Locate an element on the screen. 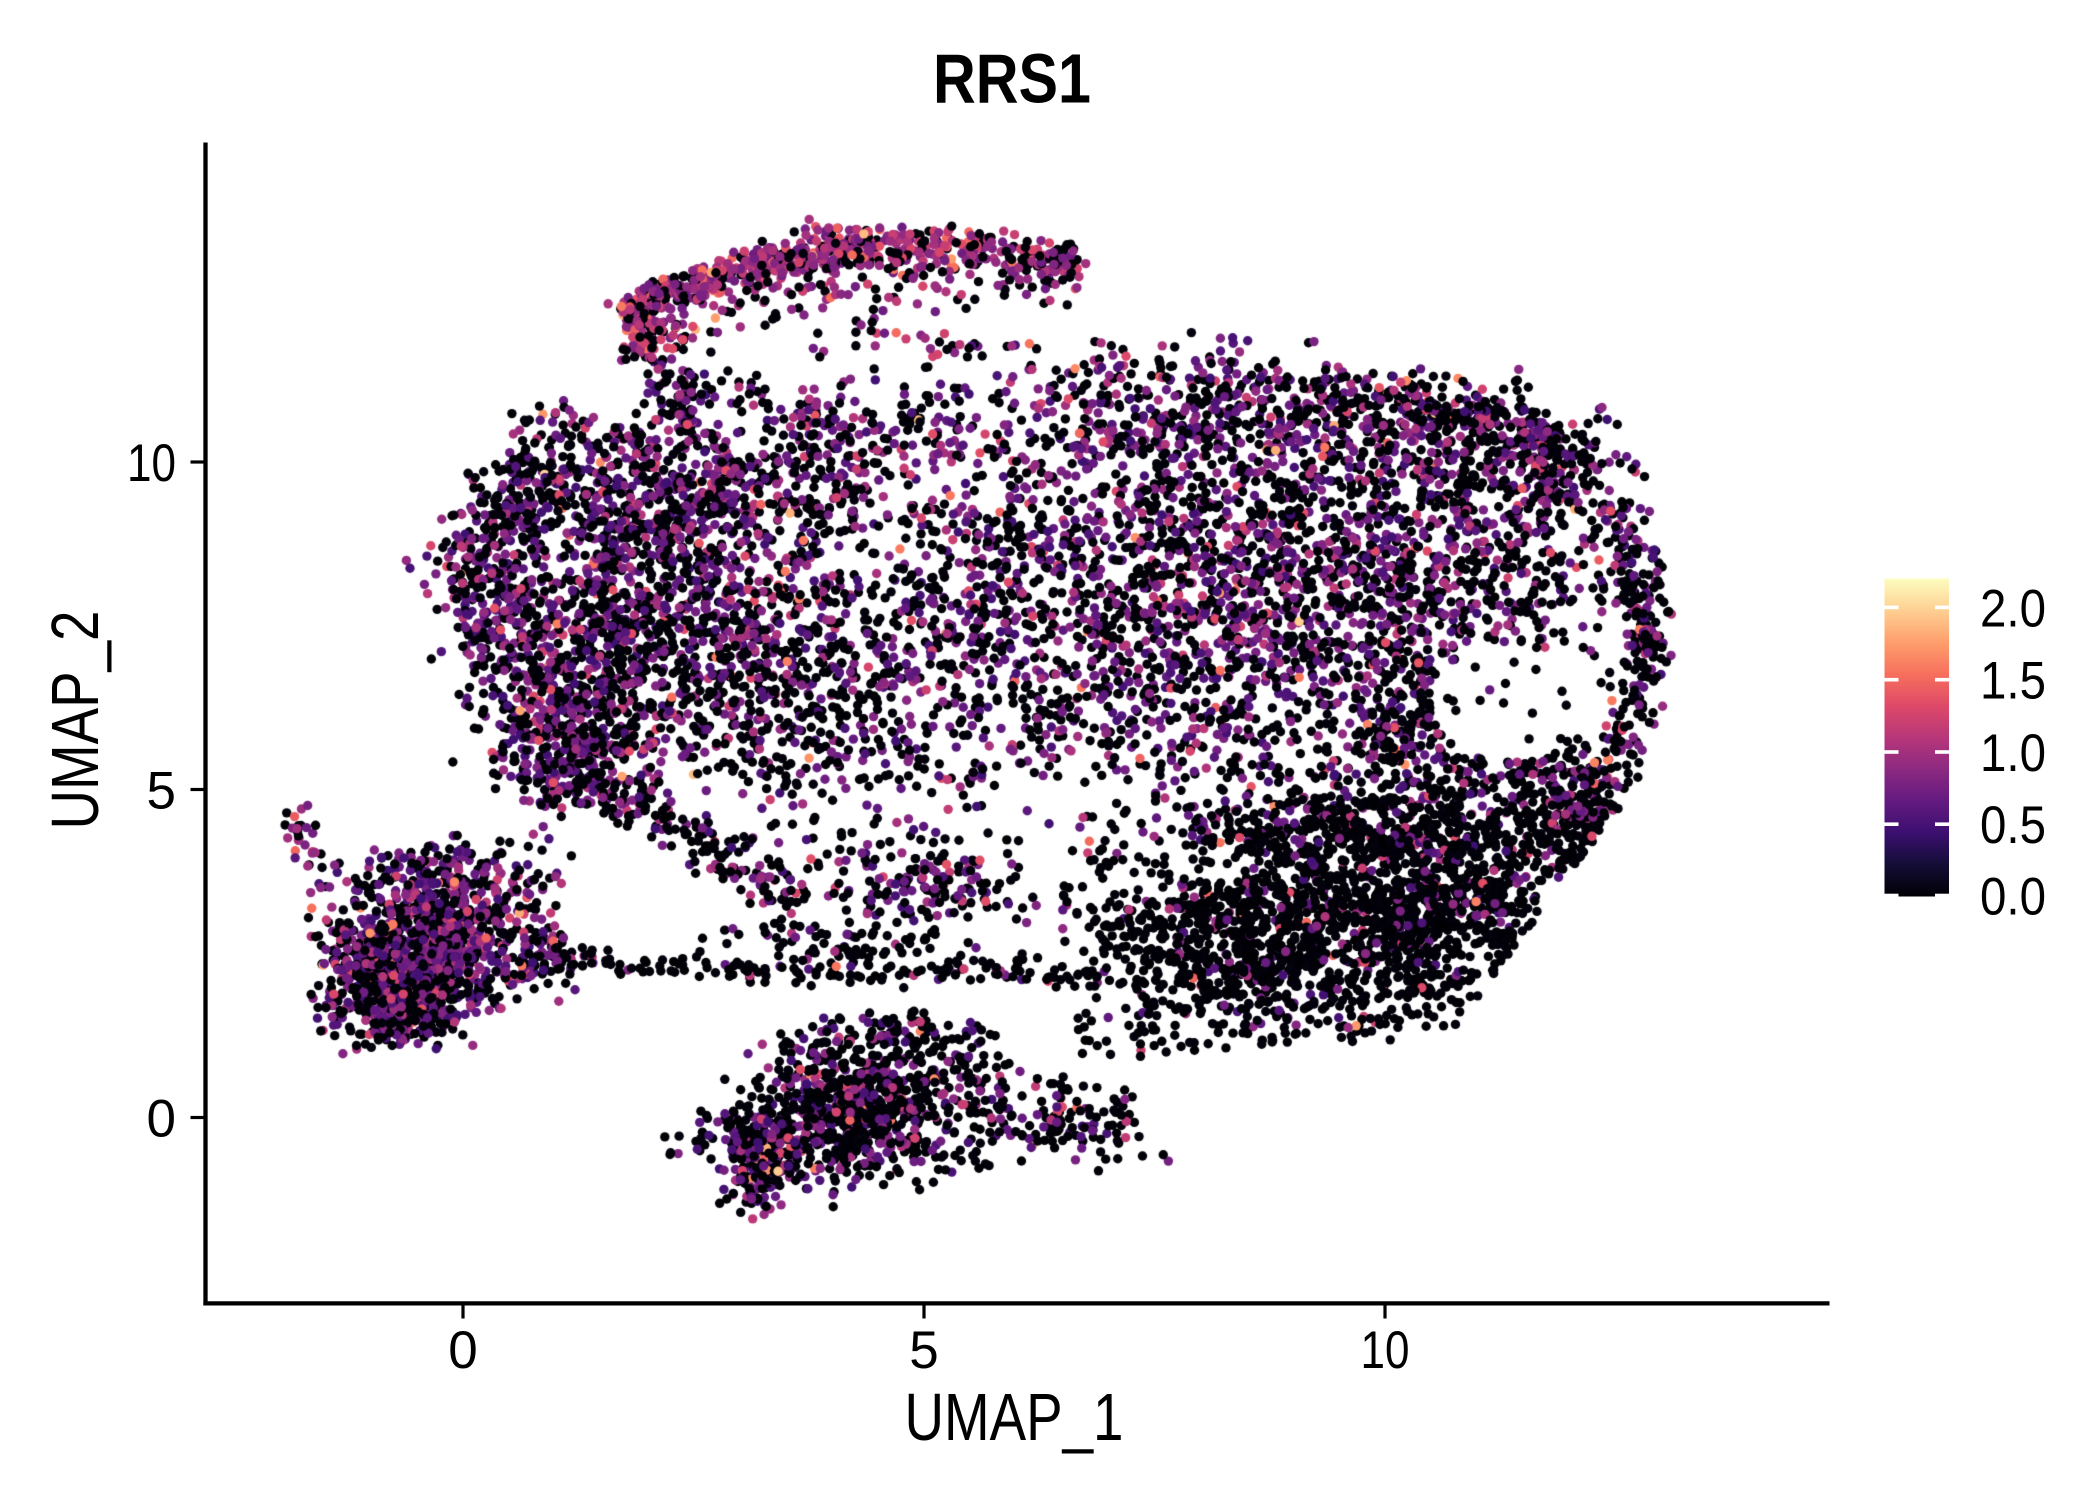 The height and width of the screenshot is (1500, 2100). svg-text: 1.0 is located at coordinates (2013, 753).